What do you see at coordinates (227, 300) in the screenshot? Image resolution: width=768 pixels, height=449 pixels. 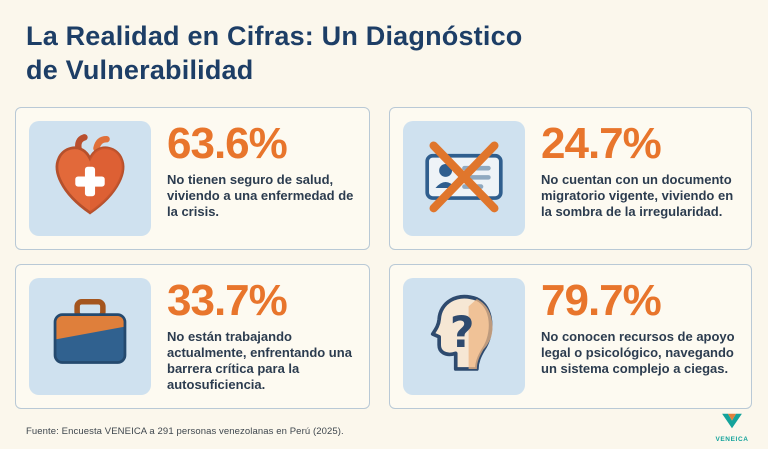 I see `stat-percent: 33.7%` at bounding box center [227, 300].